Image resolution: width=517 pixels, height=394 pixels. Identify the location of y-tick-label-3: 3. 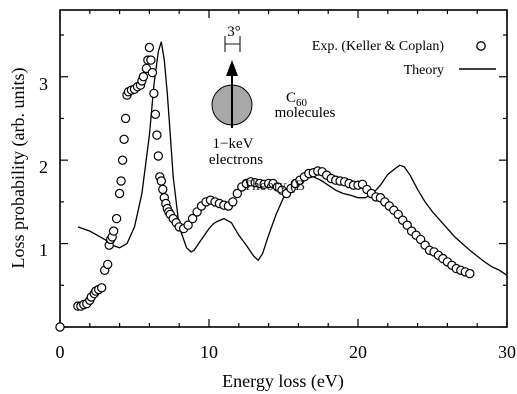
(43, 84).